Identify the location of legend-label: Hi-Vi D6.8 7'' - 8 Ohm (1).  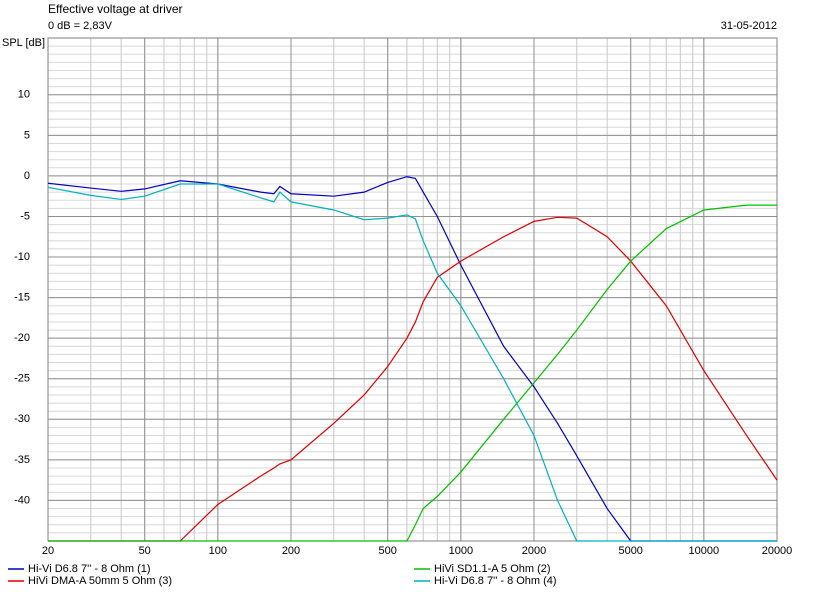
(89, 569).